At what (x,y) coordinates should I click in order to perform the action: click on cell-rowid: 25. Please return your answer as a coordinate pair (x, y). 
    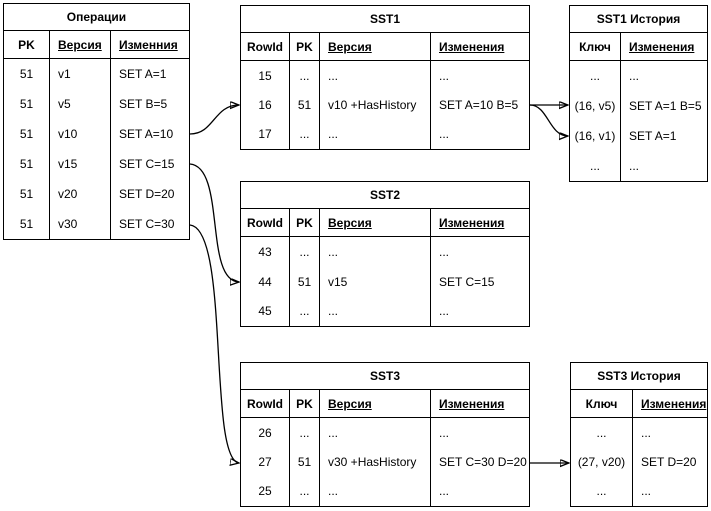
    Looking at the image, I should click on (265, 491).